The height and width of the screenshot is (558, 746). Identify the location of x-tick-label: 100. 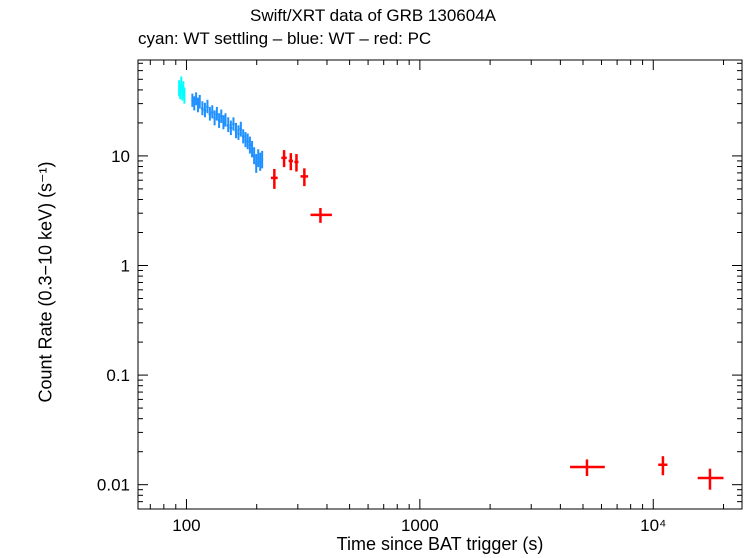
(186, 525).